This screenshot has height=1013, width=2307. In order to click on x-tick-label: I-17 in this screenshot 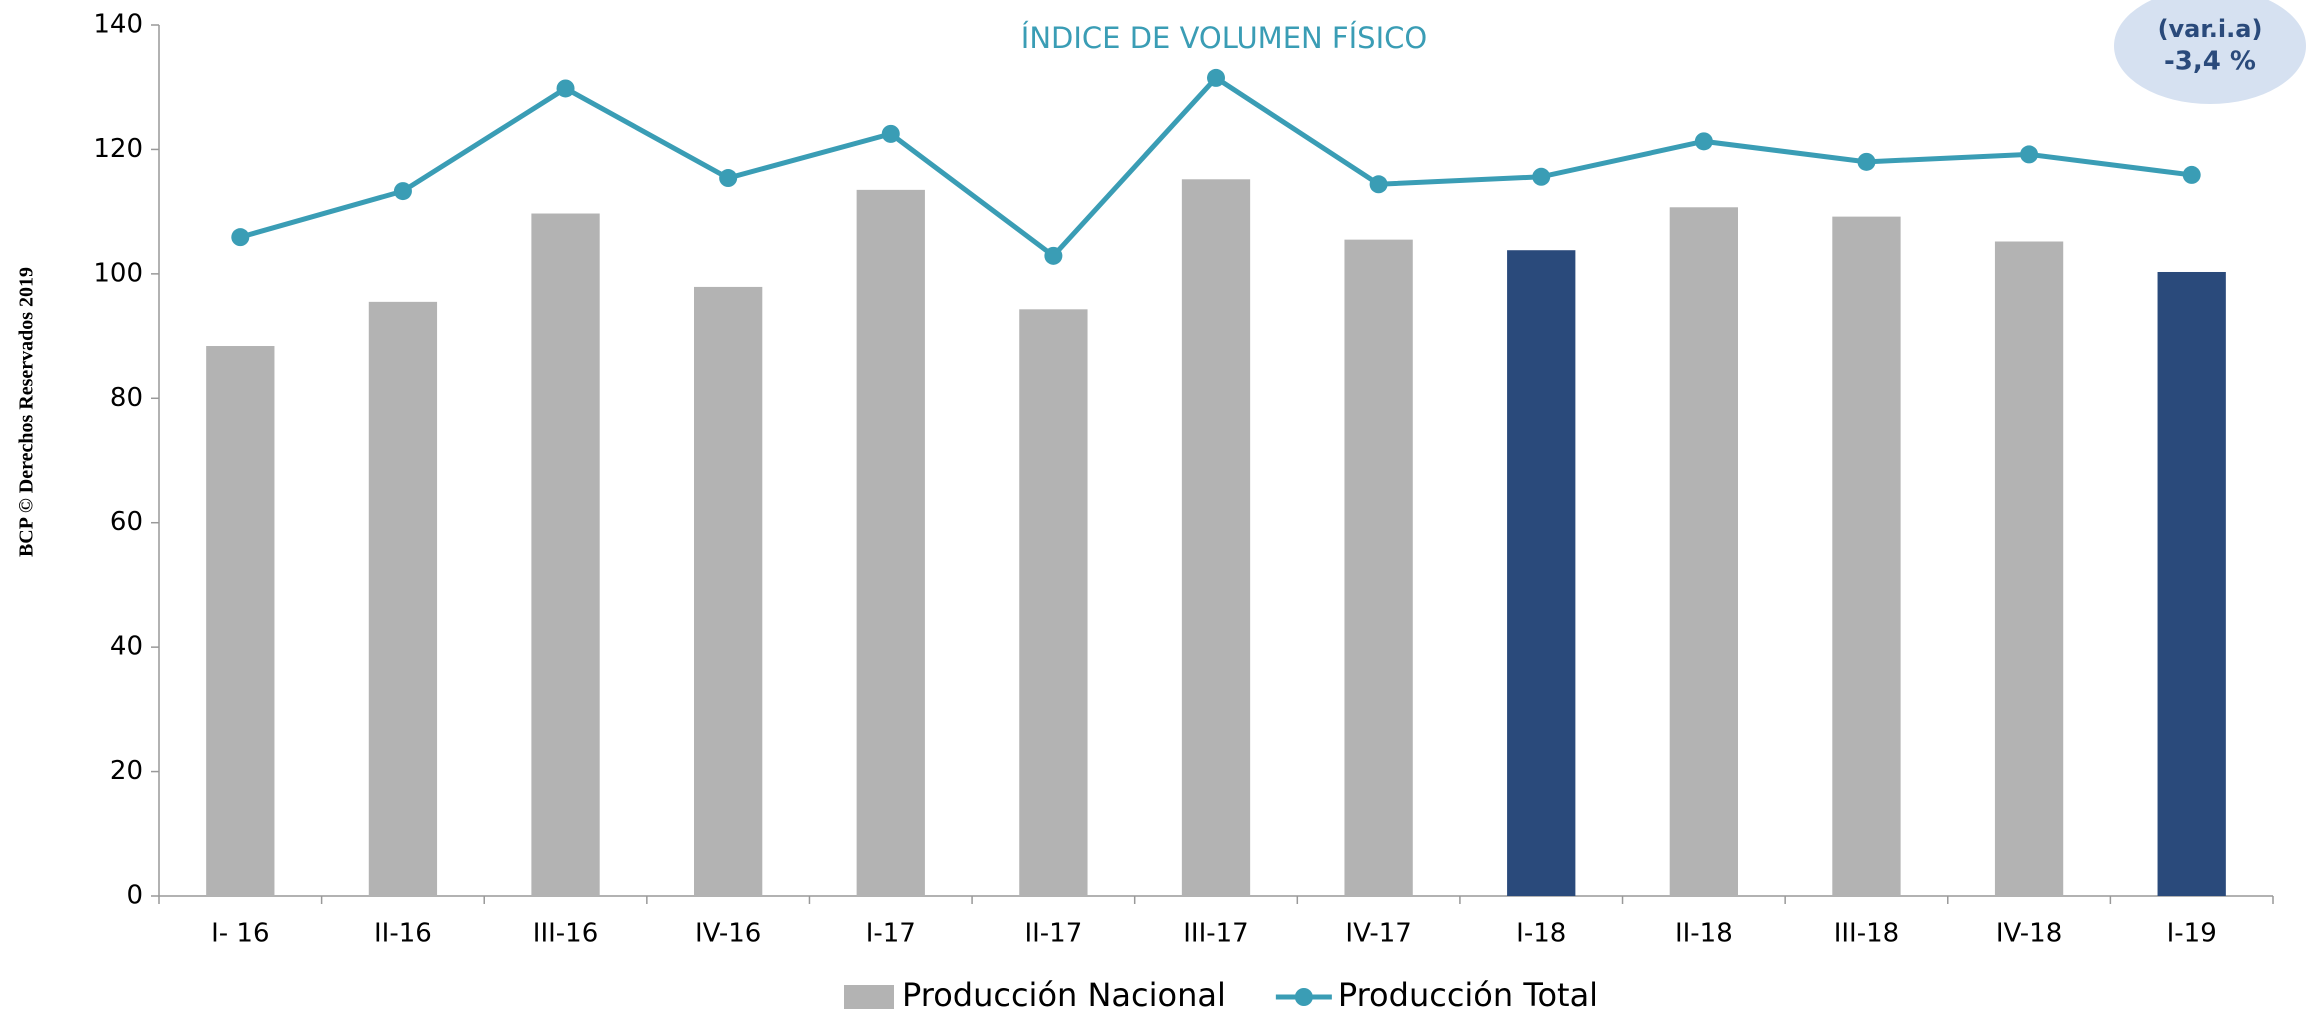, I will do `click(891, 934)`.